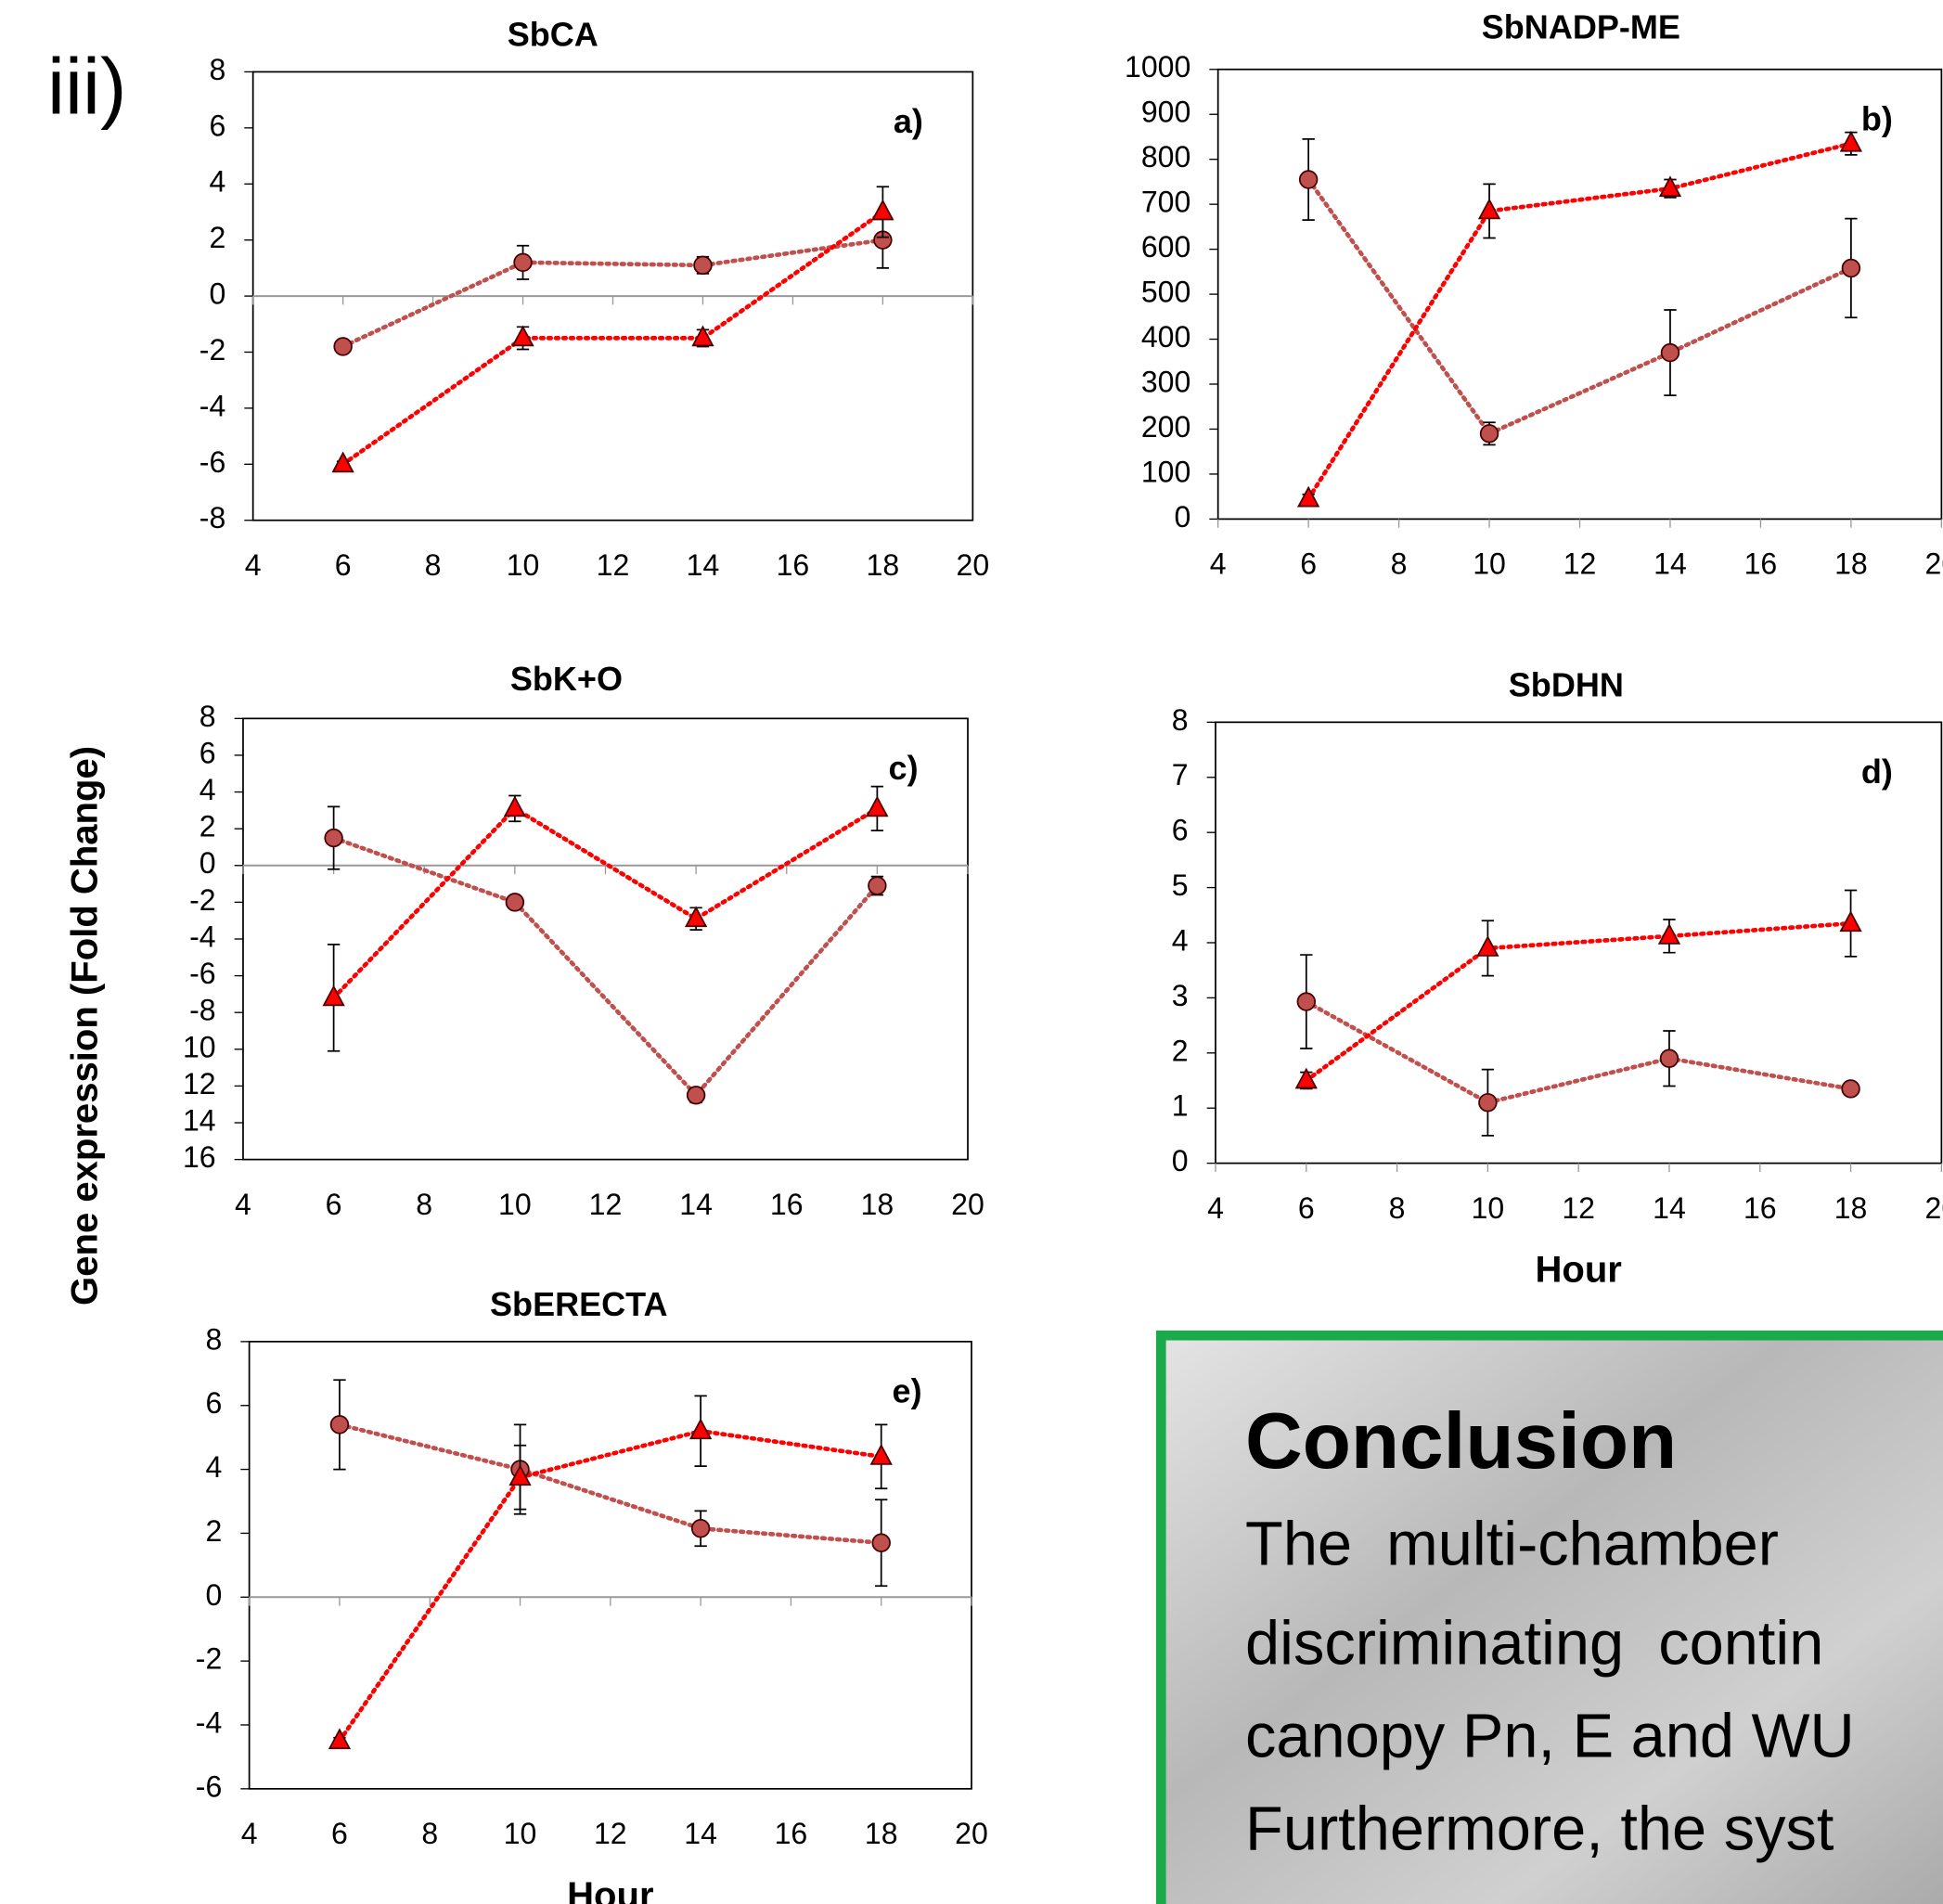 This screenshot has width=1943, height=1904. Describe the element at coordinates (1534, 1643) in the screenshot. I see `conclusion-line: discriminating contin` at that location.